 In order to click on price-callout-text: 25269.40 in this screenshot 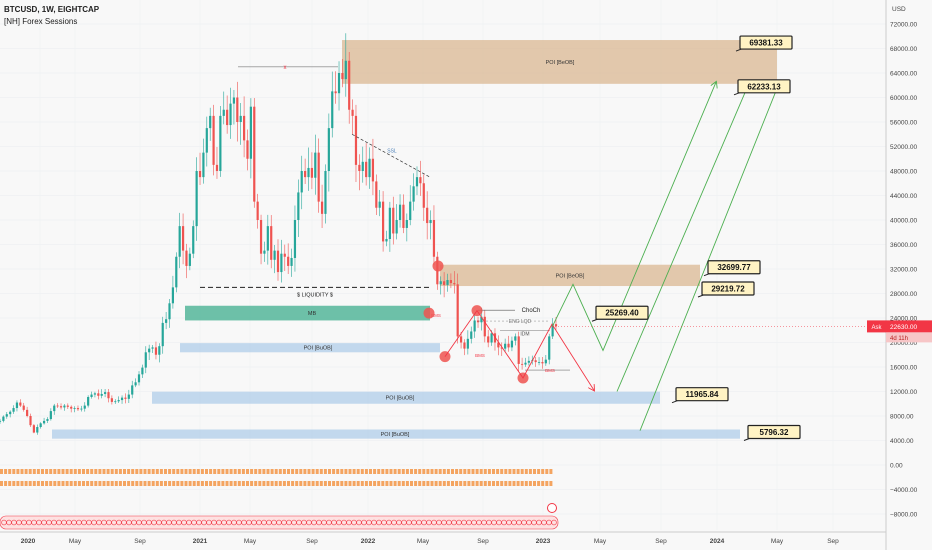, I will do `click(622, 313)`.